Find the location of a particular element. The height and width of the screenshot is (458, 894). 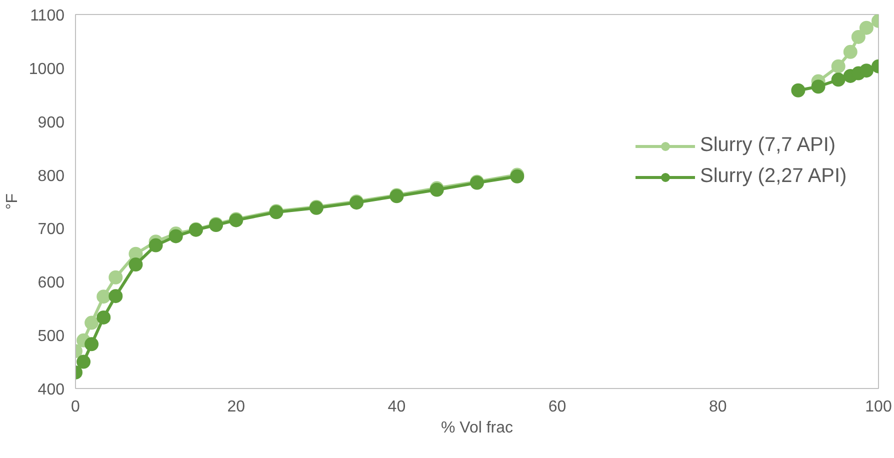

y-tick-label: 800 is located at coordinates (51, 176).